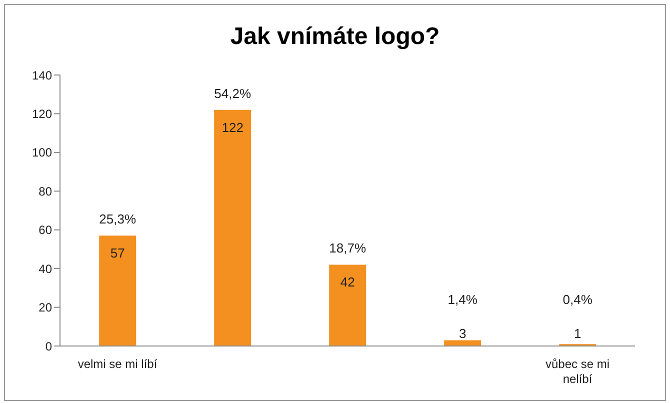 This screenshot has width=670, height=403. What do you see at coordinates (45, 307) in the screenshot?
I see `y-tick-label: 20` at bounding box center [45, 307].